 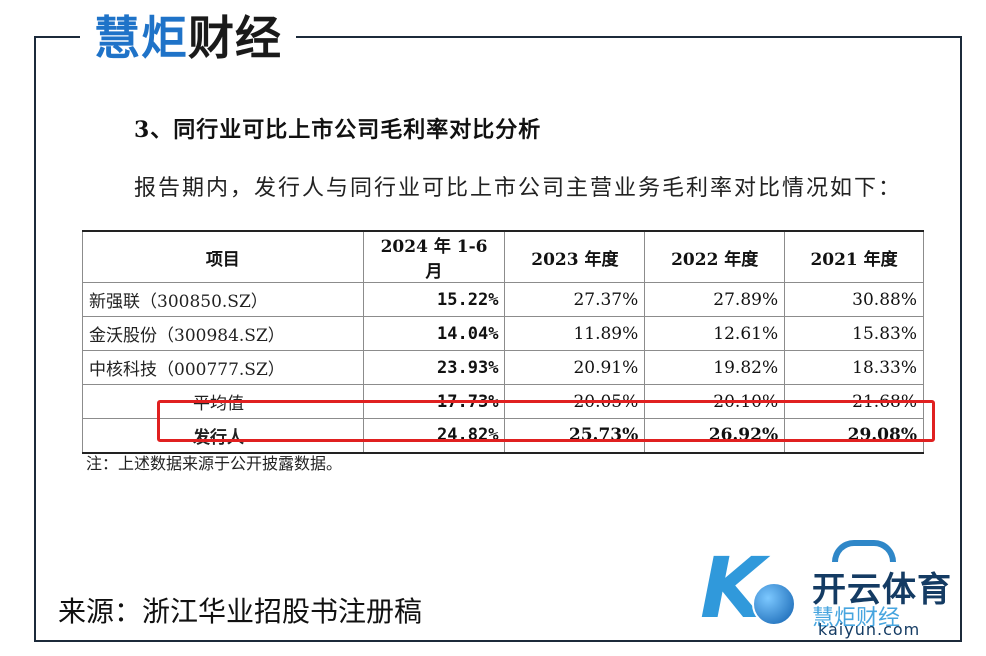 What do you see at coordinates (223, 256) in the screenshot?
I see `header-item: 项目` at bounding box center [223, 256].